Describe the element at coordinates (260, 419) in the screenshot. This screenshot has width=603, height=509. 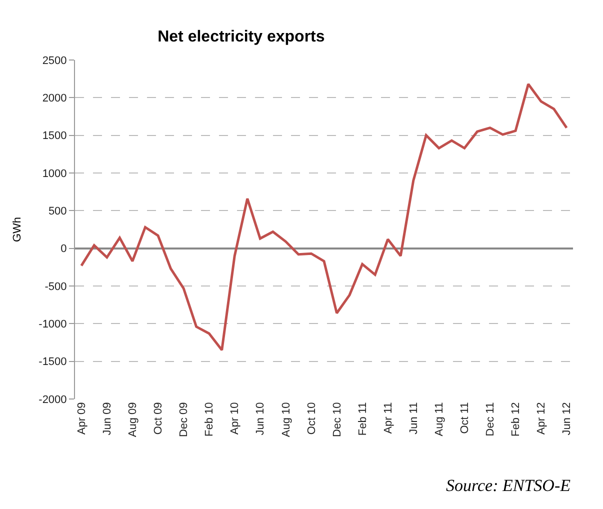
I see `x-tick-label: Jun 10` at that location.